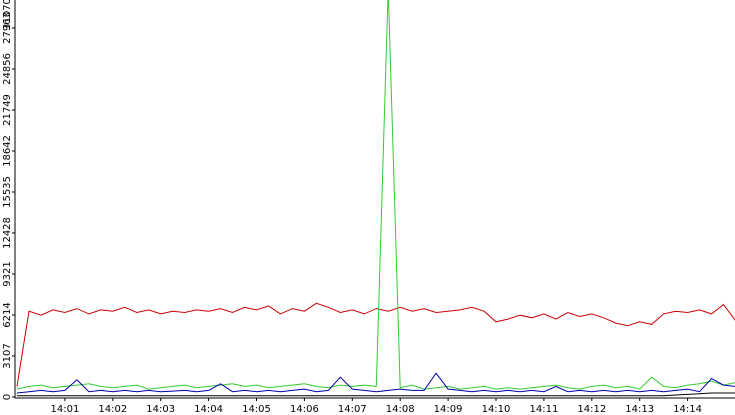  Describe the element at coordinates (64, 409) in the screenshot. I see `x-tick-label: 14:01` at that location.